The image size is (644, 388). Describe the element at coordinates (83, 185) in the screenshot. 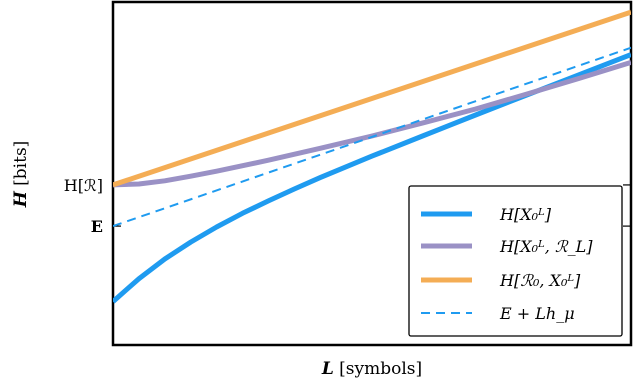

I see `y-tick-label-0: H[ℛ]` at that location.